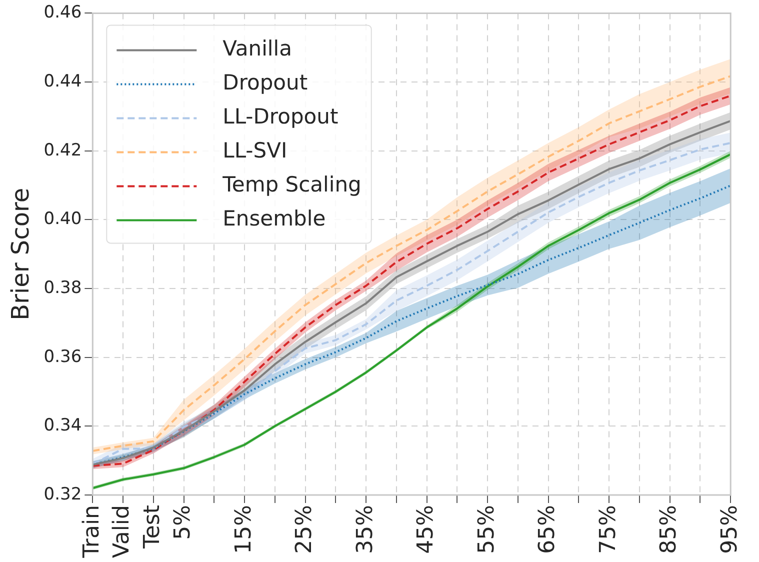 The image size is (759, 562). Describe the element at coordinates (91, 531) in the screenshot. I see `x-tick-label: Train` at that location.